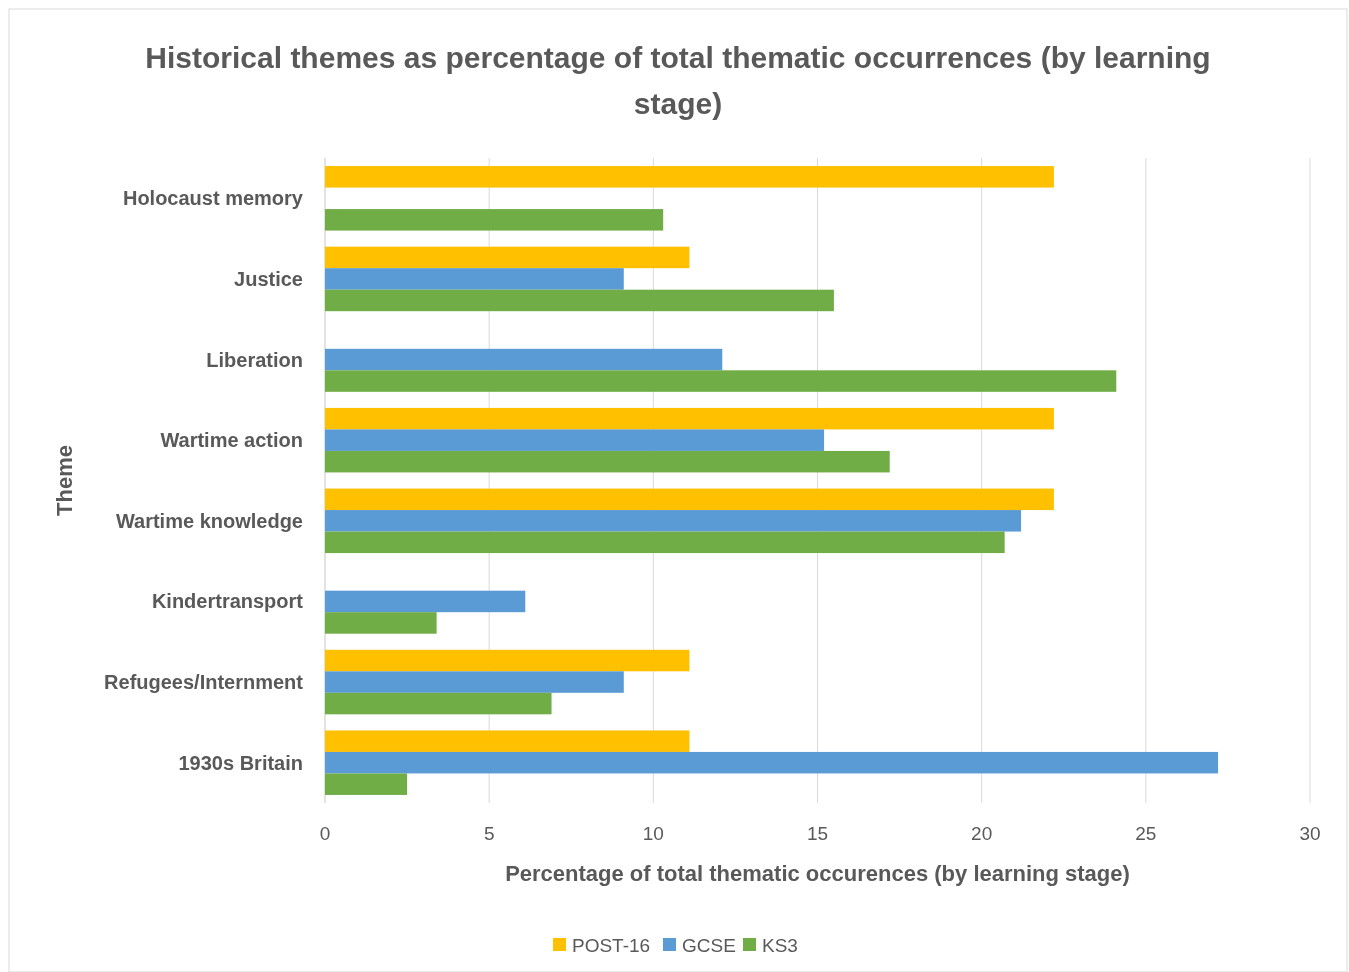 This screenshot has width=1349, height=972. What do you see at coordinates (325, 833) in the screenshot?
I see `x-tick-label: 0` at bounding box center [325, 833].